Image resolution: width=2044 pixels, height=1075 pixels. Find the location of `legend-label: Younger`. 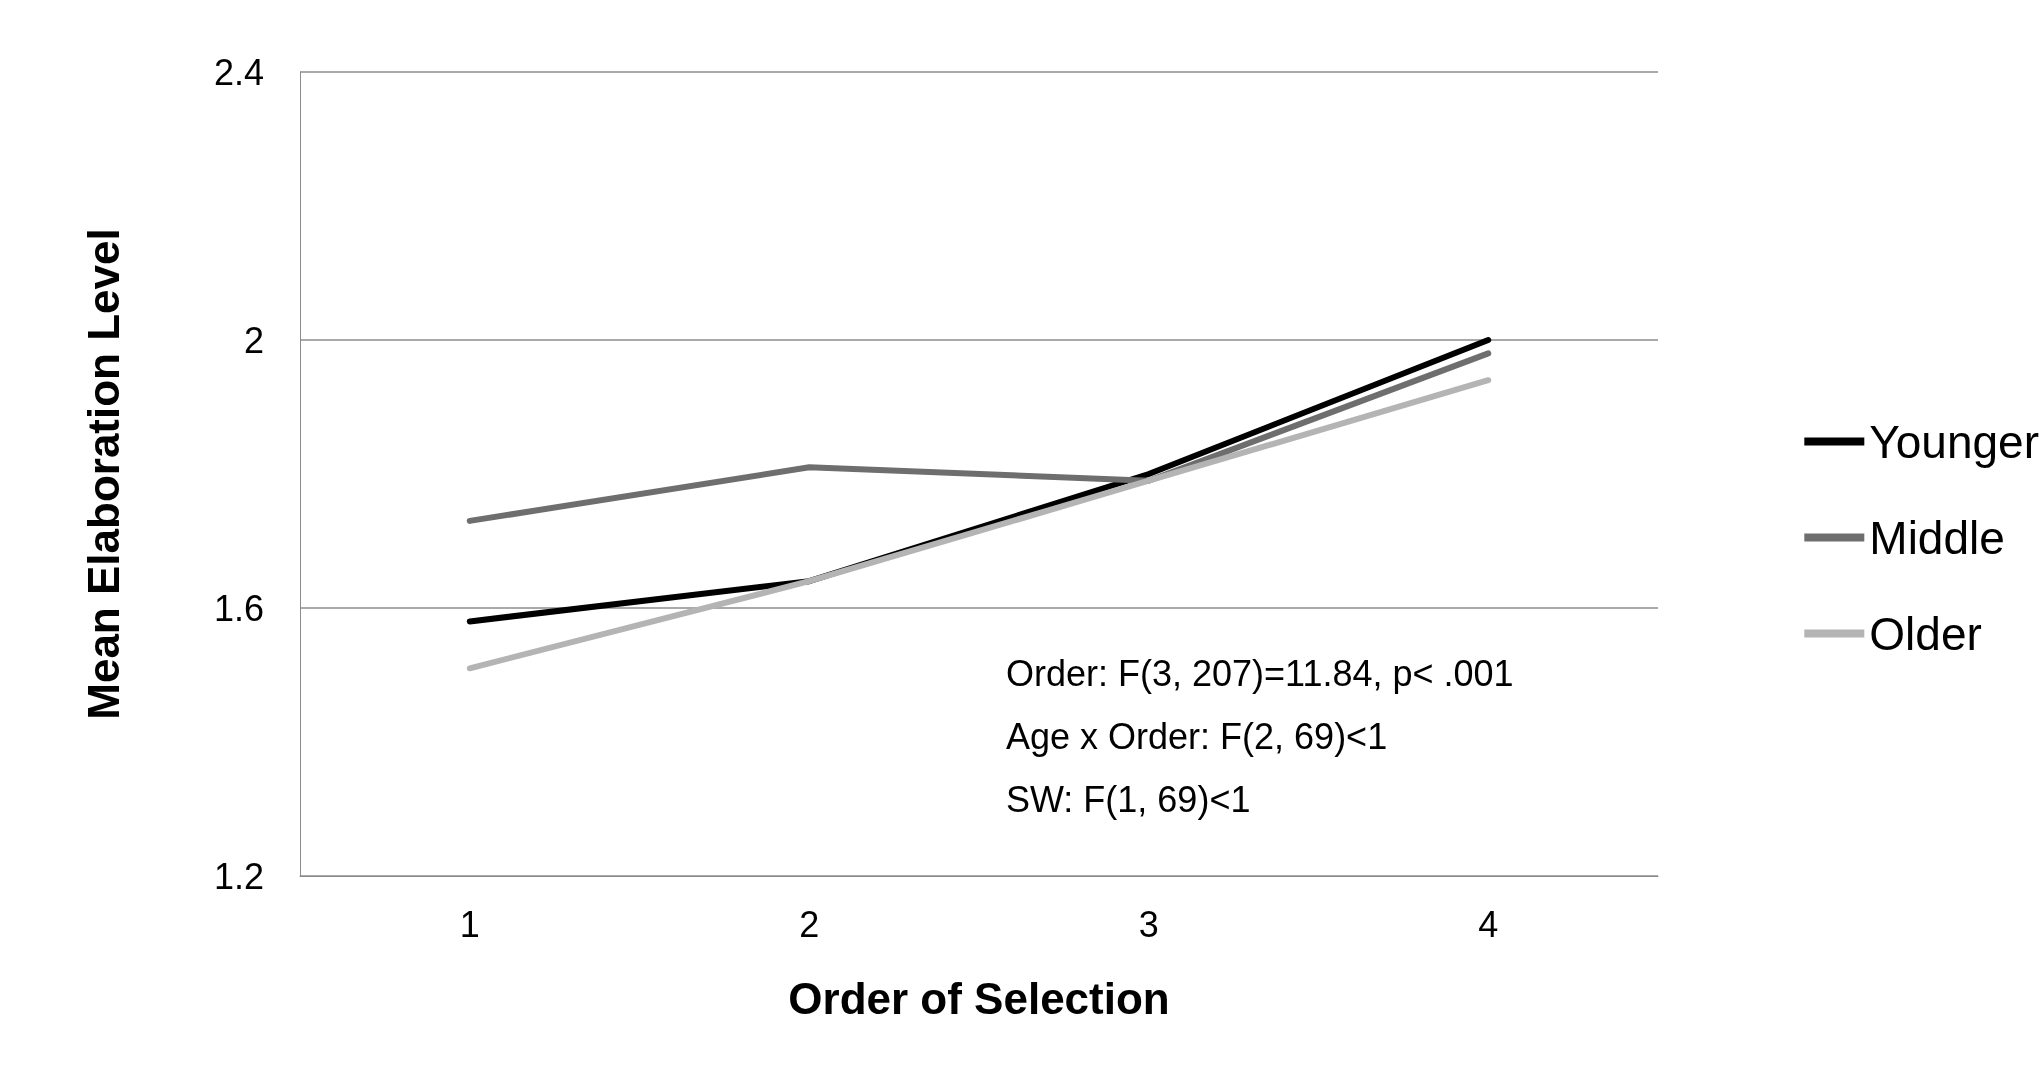

legend-label: Younger is located at coordinates (1954, 441).